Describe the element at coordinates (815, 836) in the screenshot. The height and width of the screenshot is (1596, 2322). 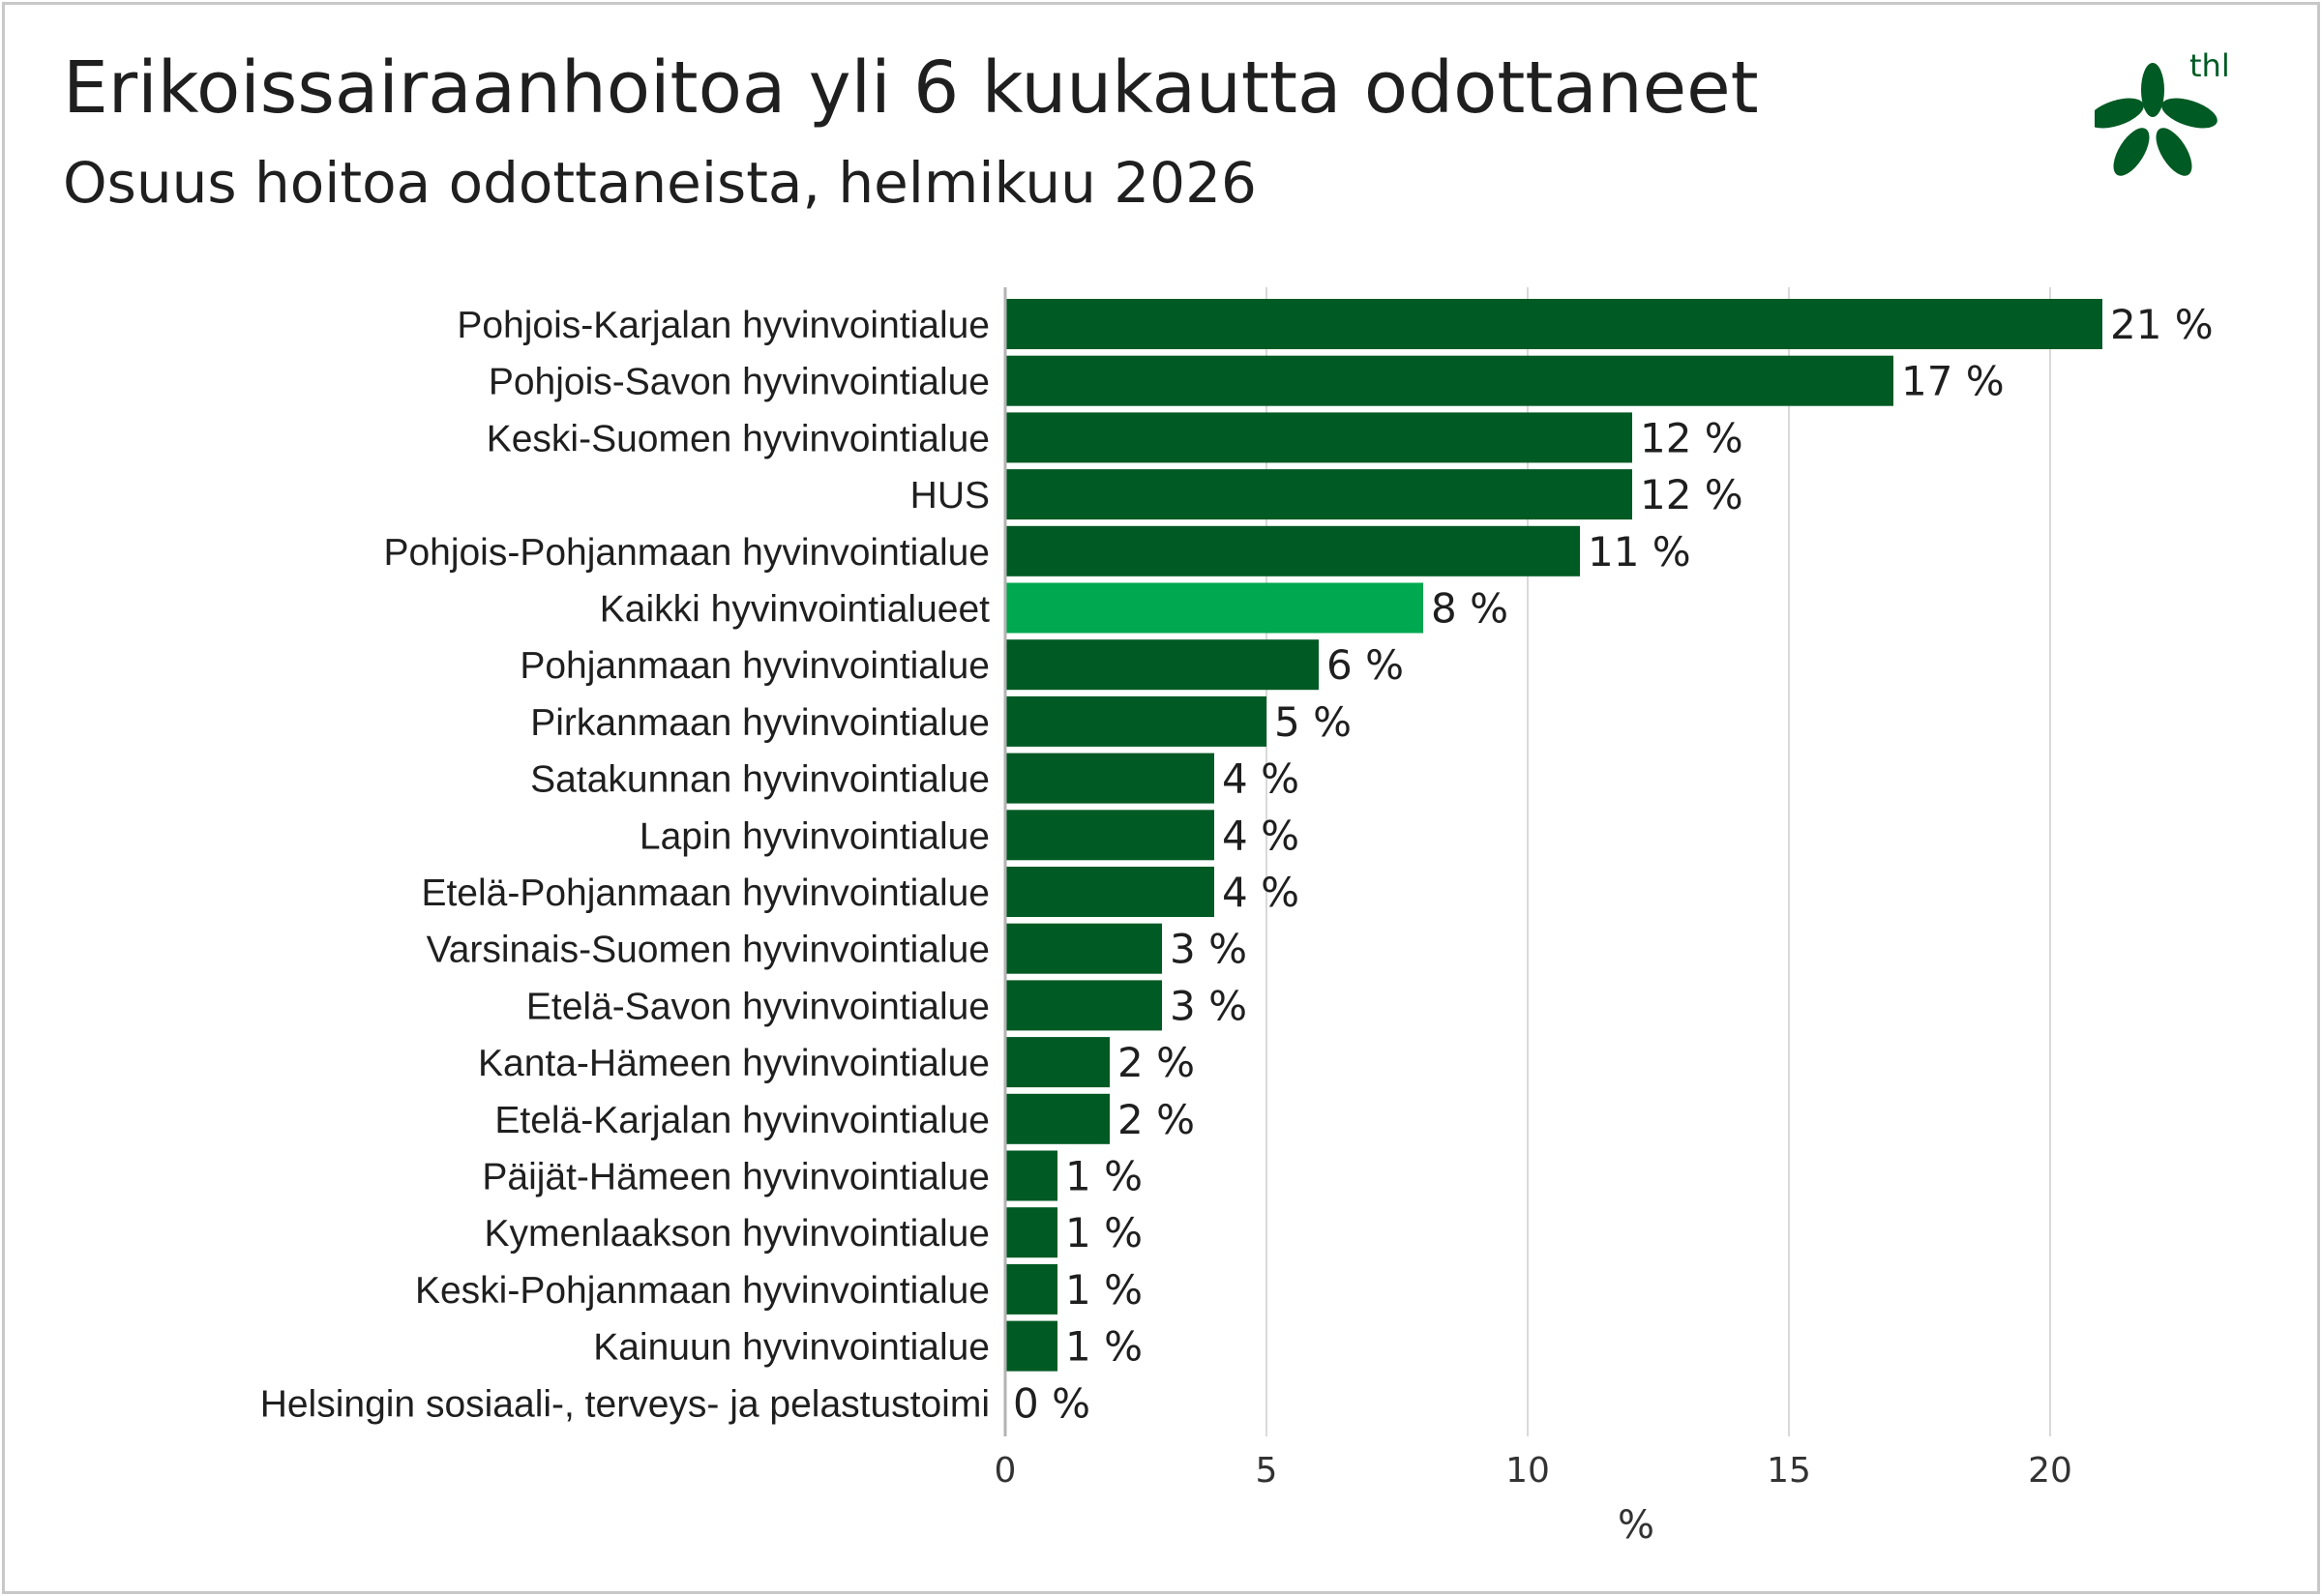
I see `category-label: Lapin hyvinvointialue` at that location.